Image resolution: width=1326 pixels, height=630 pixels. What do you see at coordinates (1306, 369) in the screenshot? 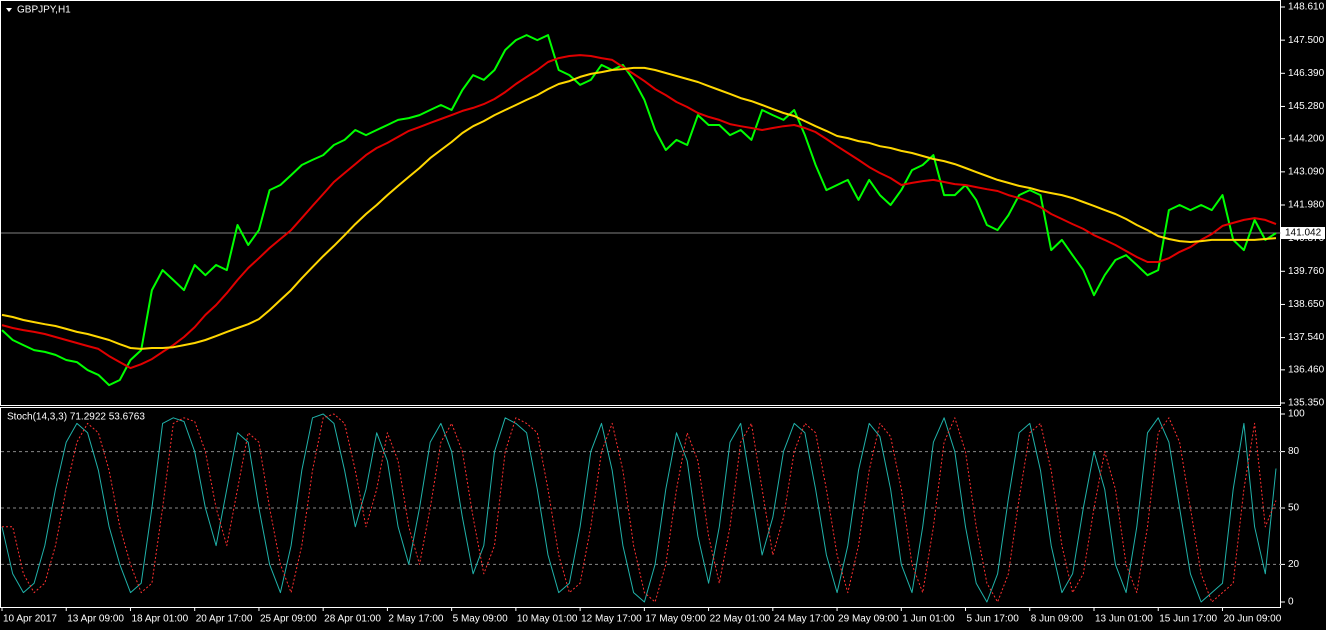
I see `y-tick-label: 136.460` at bounding box center [1306, 369].